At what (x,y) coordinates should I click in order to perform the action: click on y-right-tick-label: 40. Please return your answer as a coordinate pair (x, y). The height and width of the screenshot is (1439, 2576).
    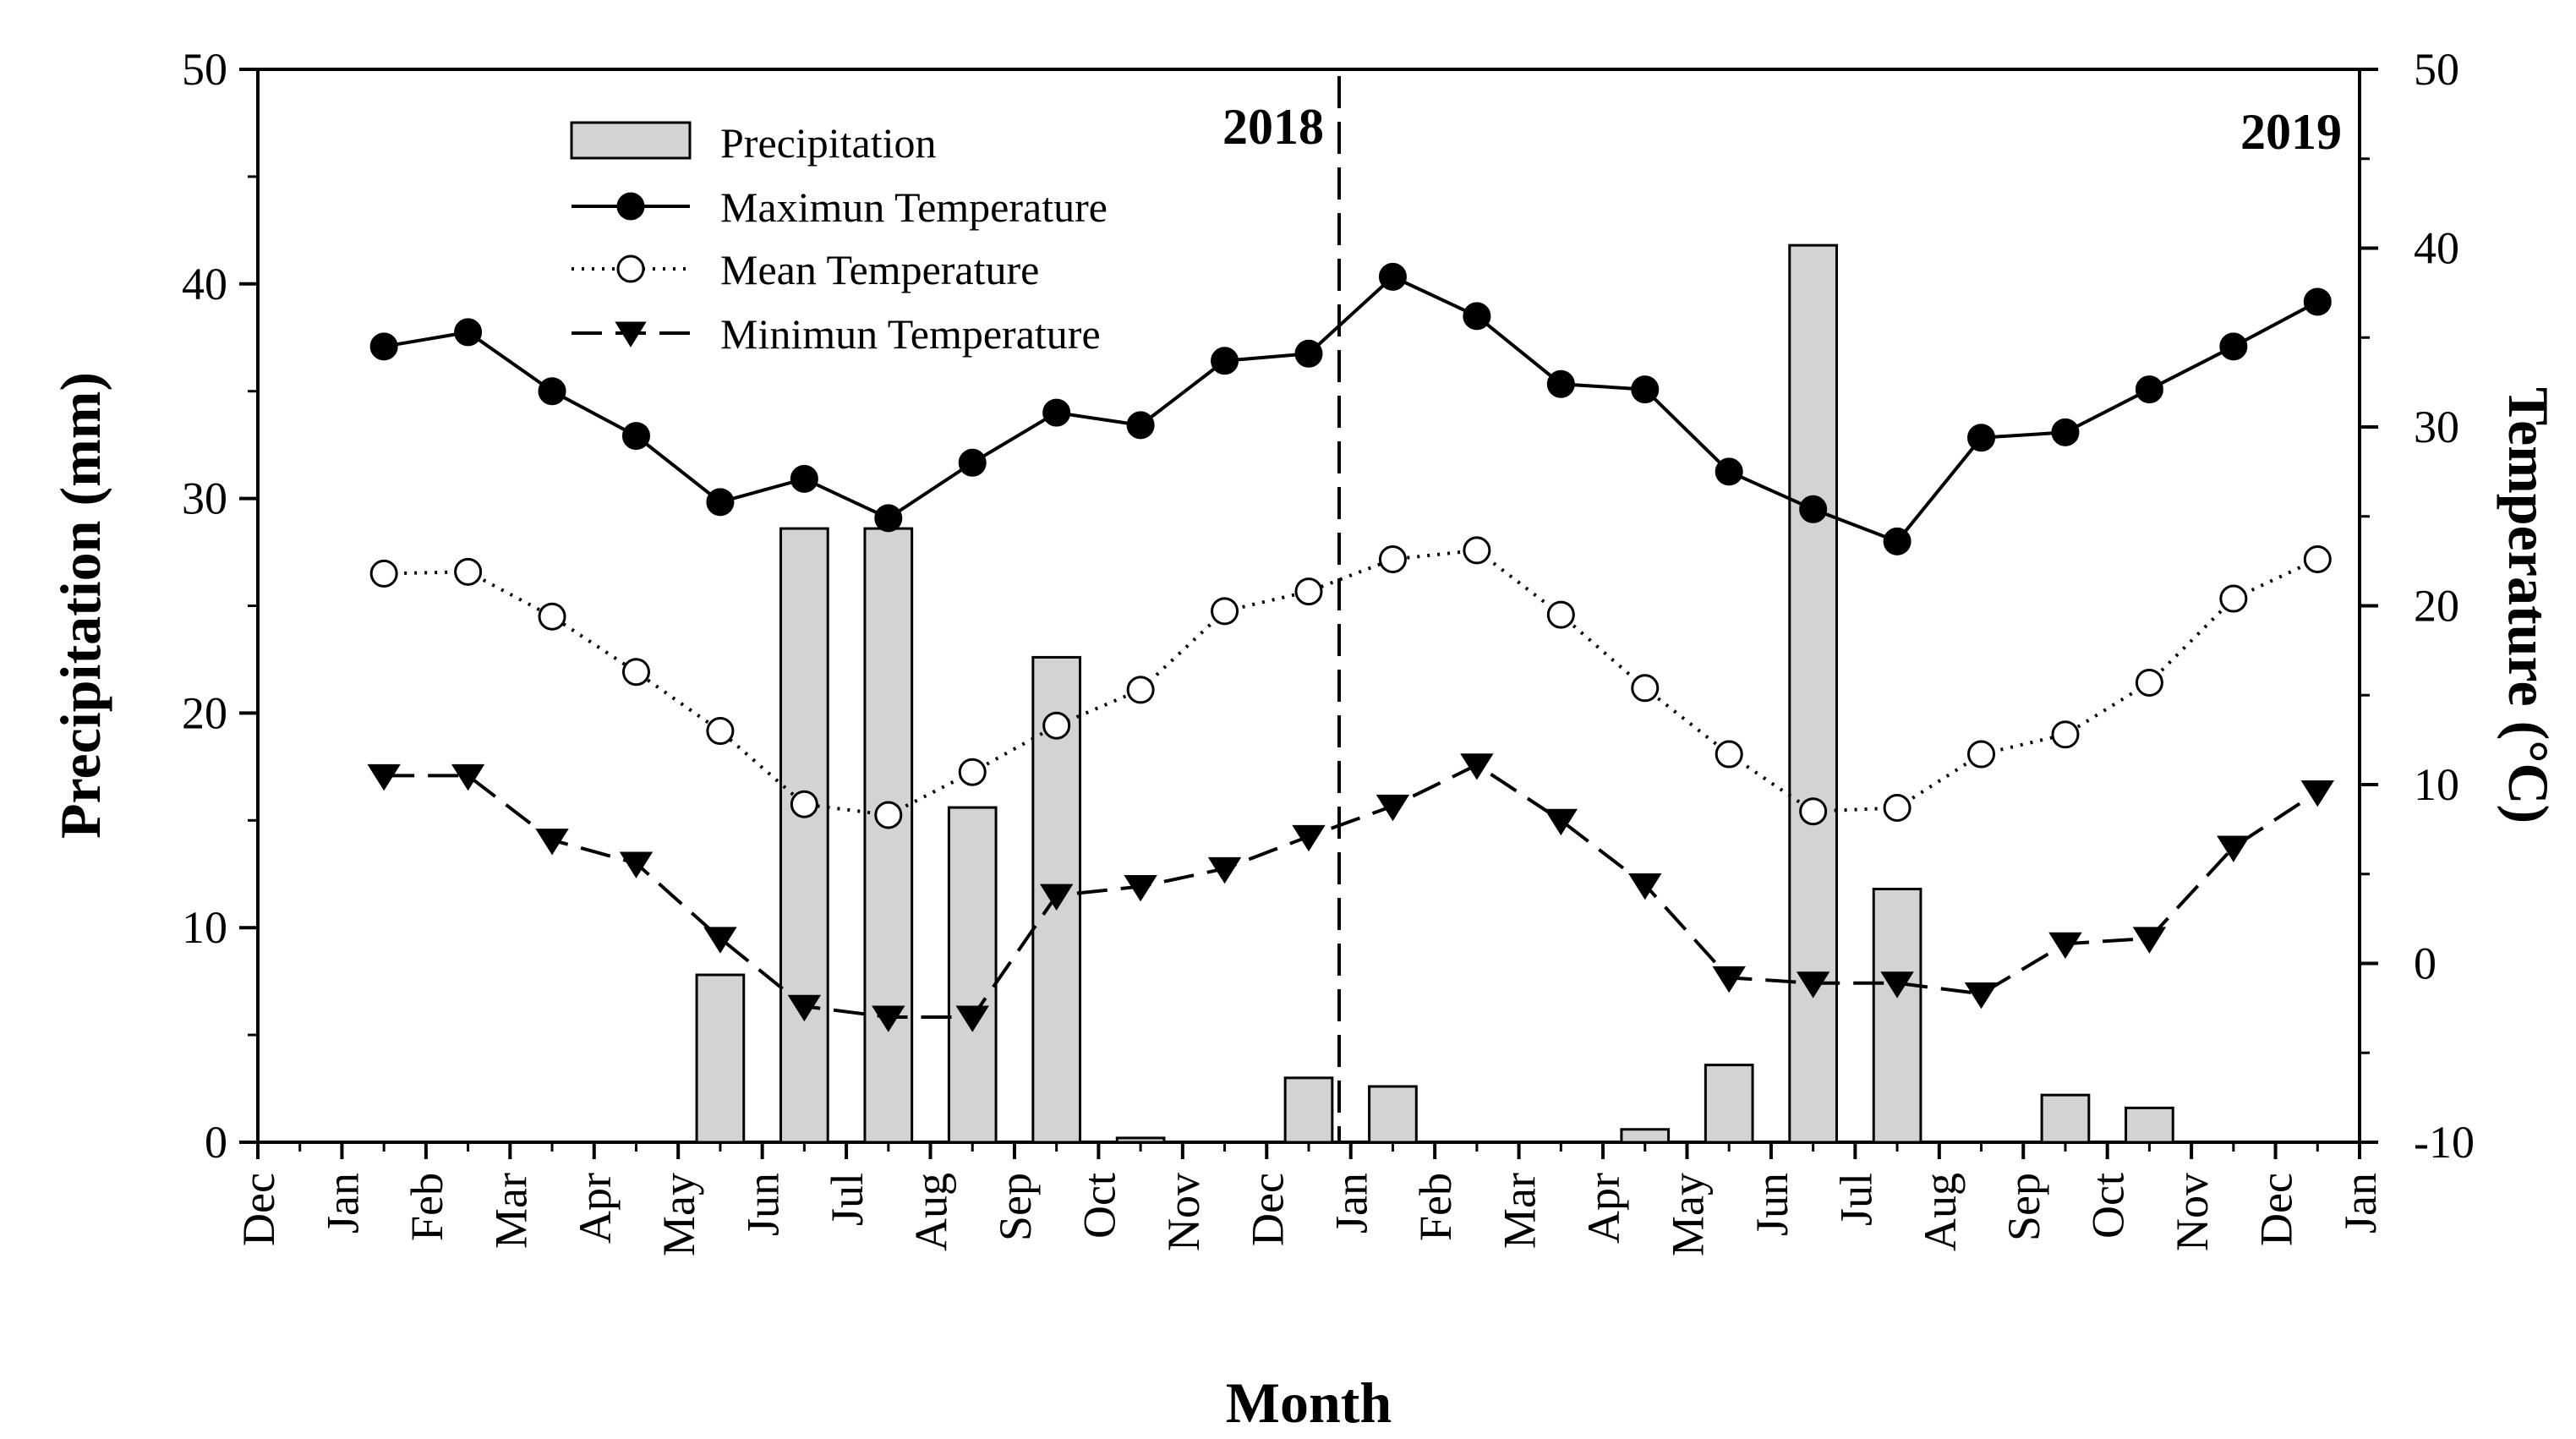
    Looking at the image, I should click on (2436, 248).